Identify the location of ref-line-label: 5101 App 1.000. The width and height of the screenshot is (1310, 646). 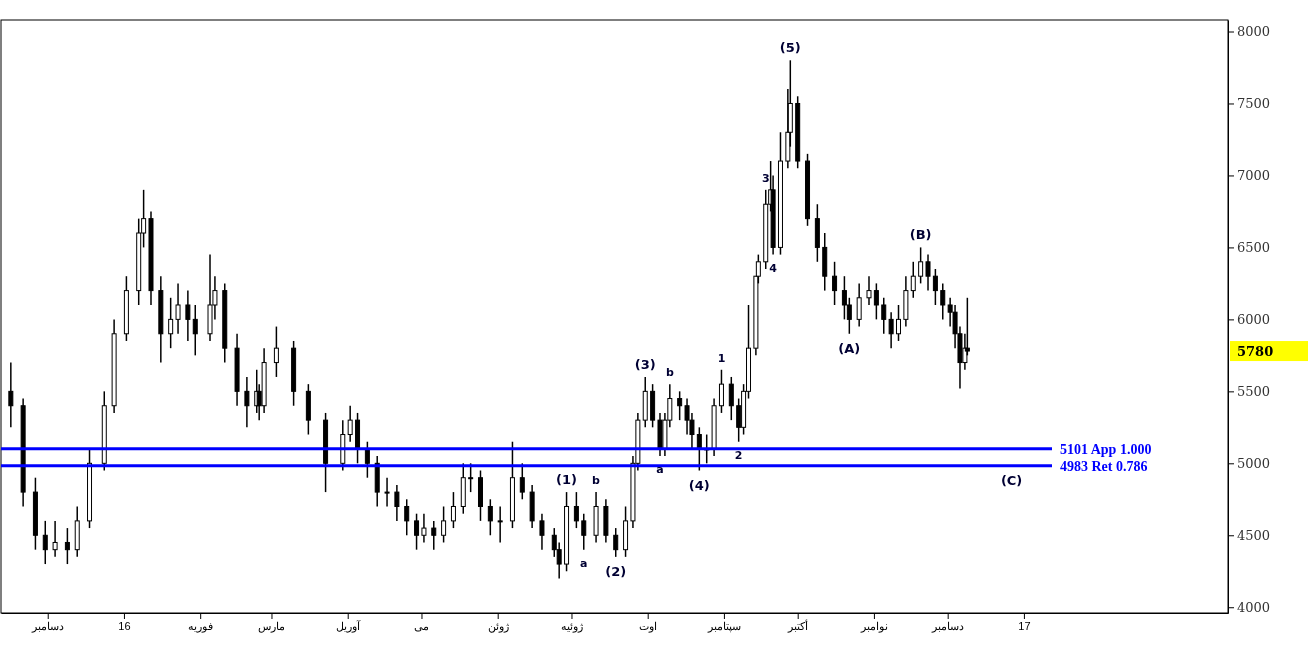
(1106, 449).